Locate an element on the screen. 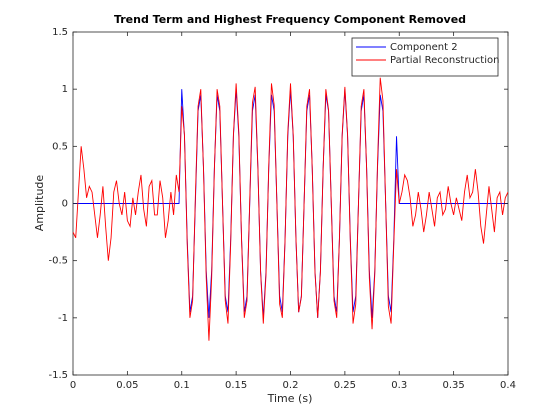  y-tick-label: 0.5 is located at coordinates (60, 146).